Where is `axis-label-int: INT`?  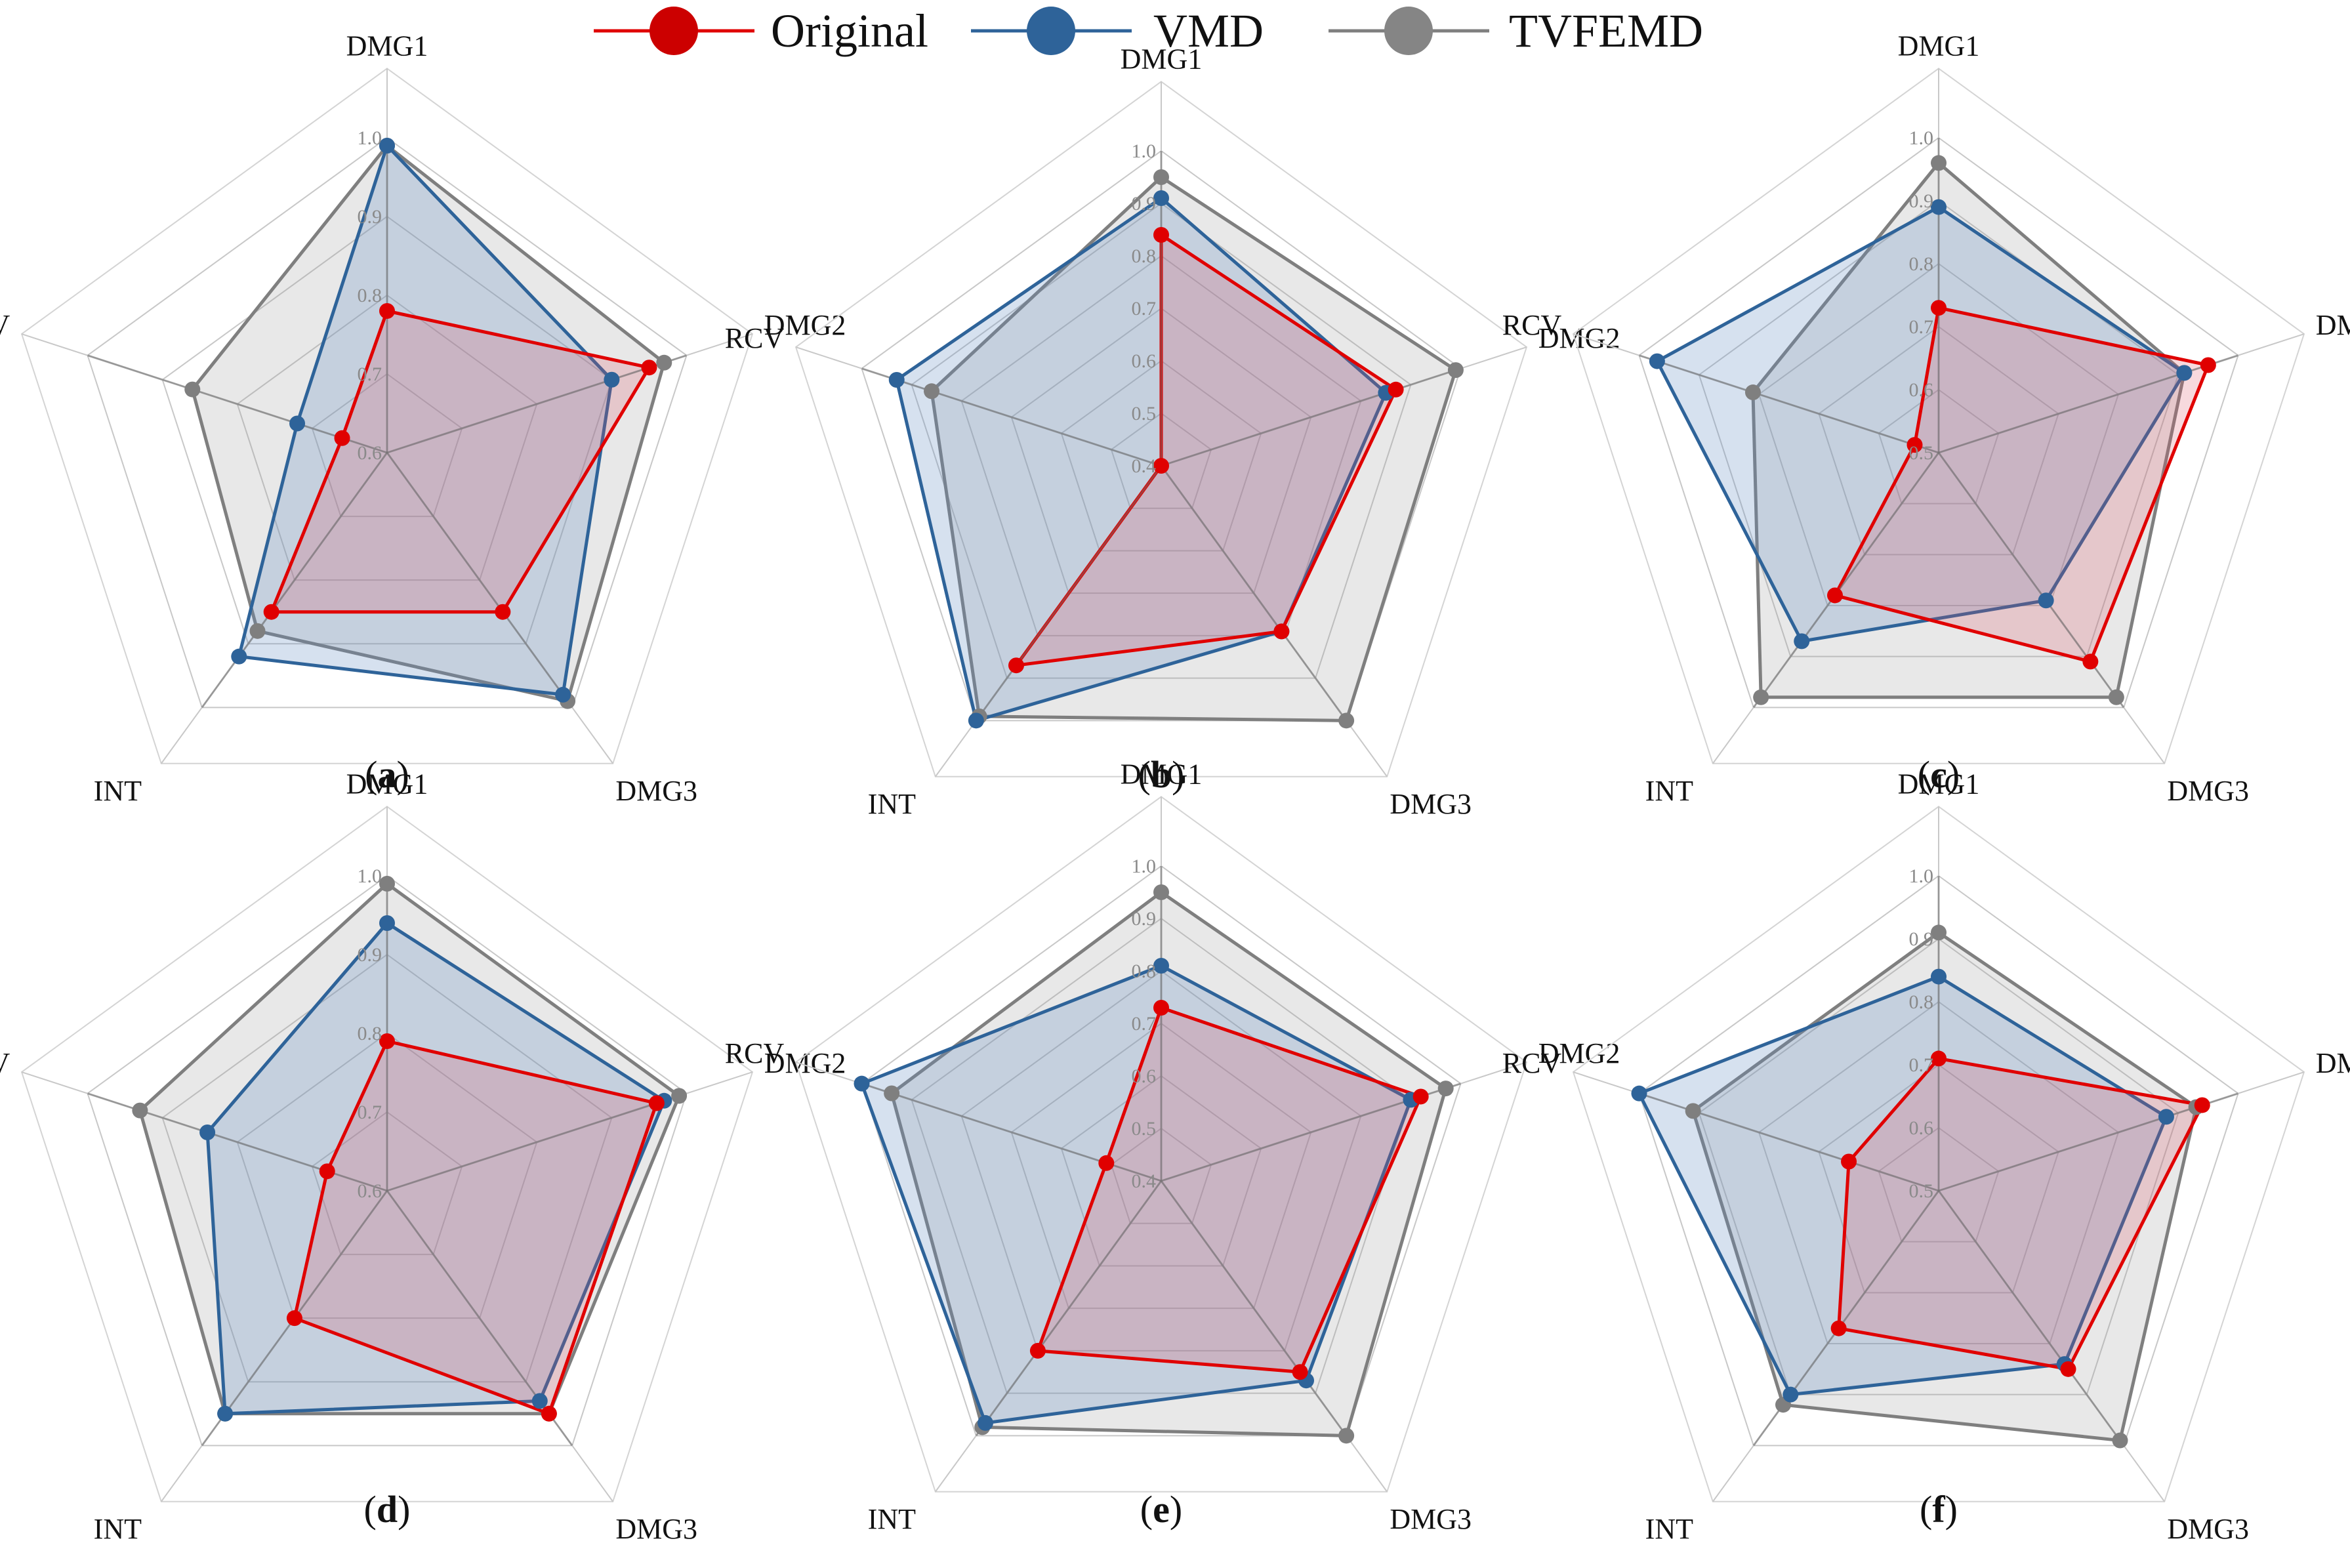
axis-label-int: INT is located at coordinates (118, 791).